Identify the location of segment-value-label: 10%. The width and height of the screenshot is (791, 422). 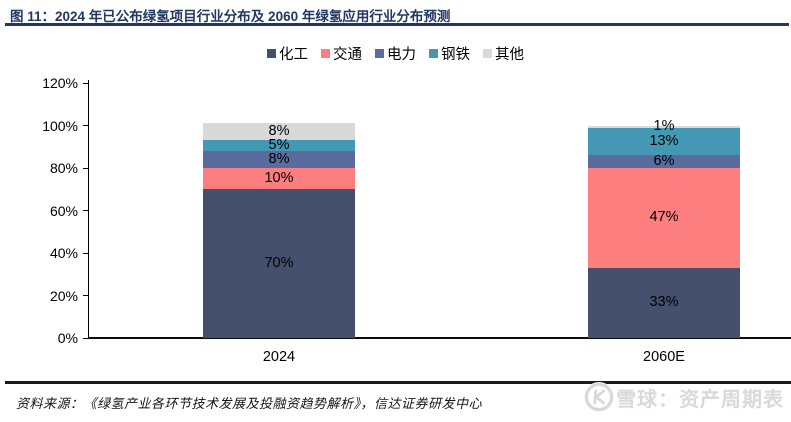
(279, 178).